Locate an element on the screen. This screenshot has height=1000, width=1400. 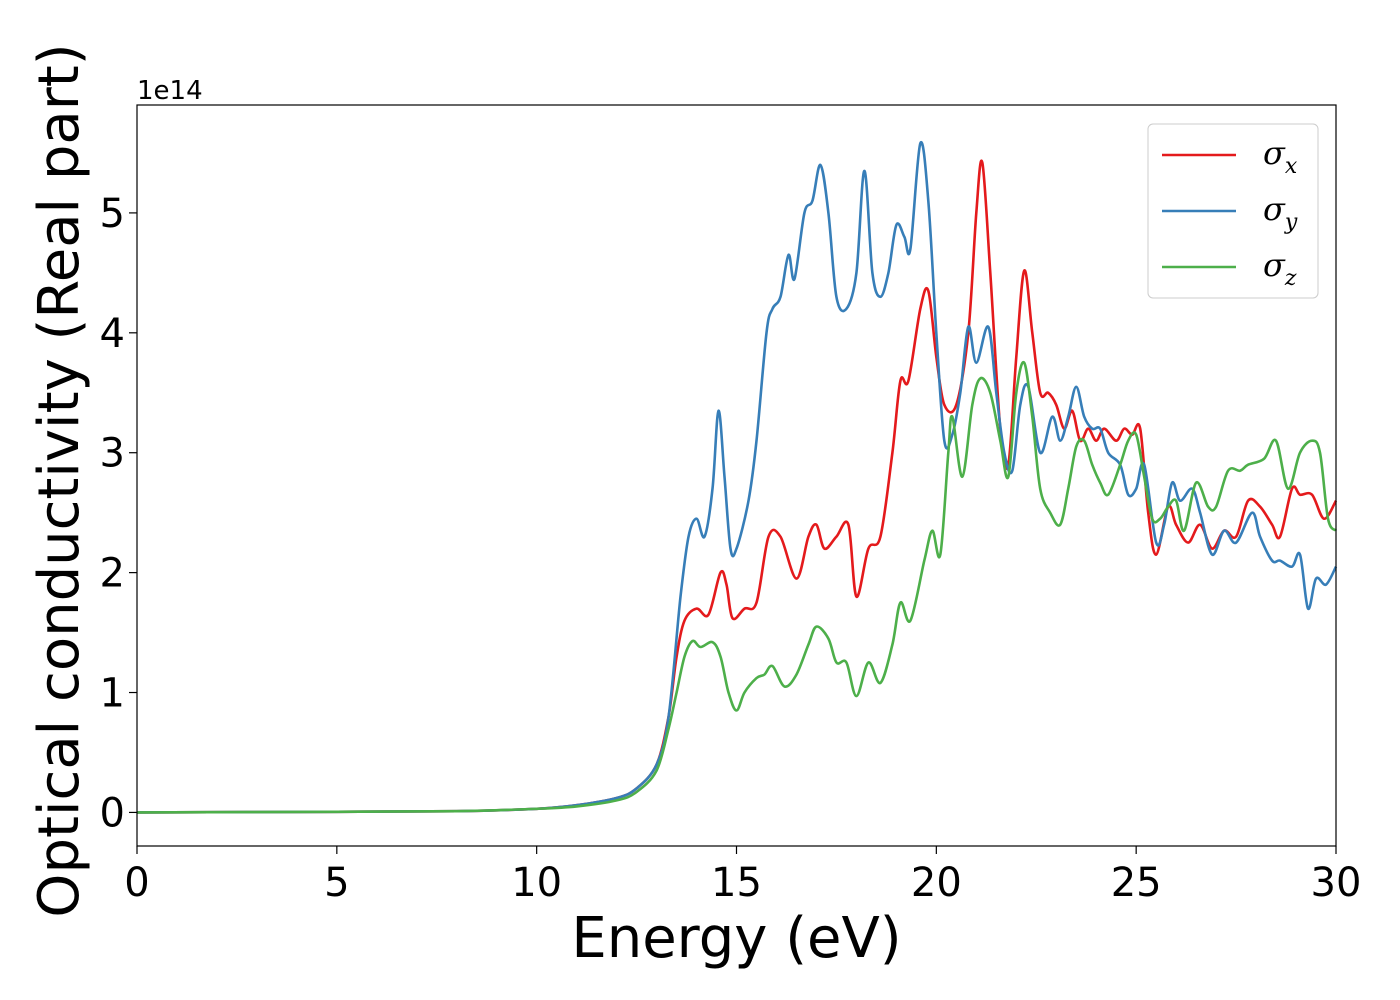
y-tick-label: 3 is located at coordinates (112, 454).